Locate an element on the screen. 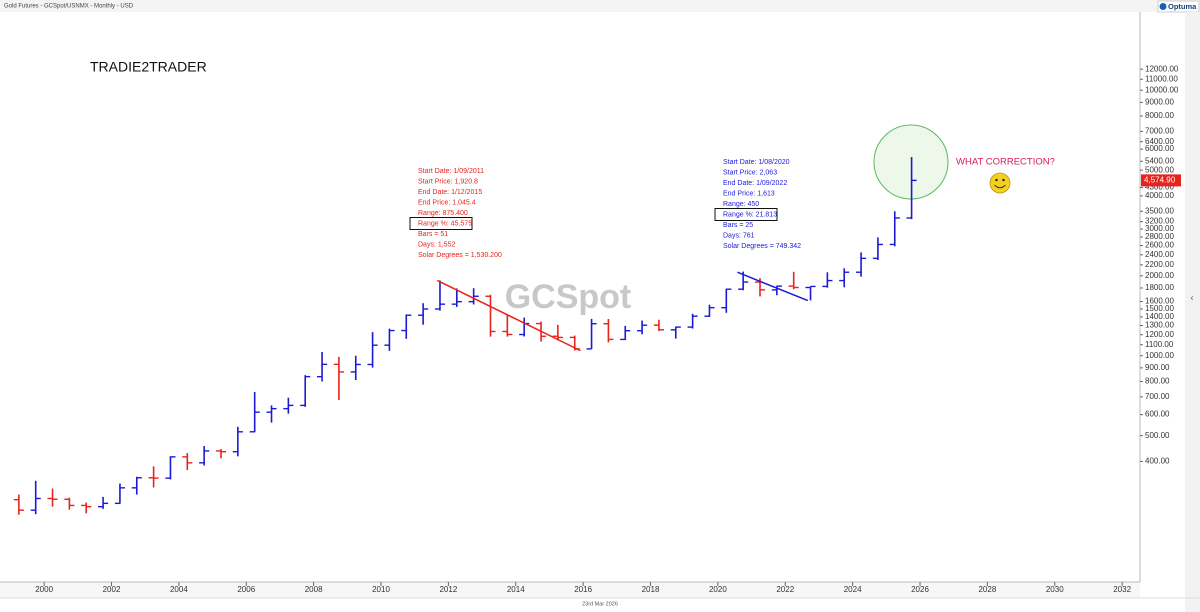 This screenshot has height=612, width=1200. y-tick-label: 1800.00 is located at coordinates (1159, 287).